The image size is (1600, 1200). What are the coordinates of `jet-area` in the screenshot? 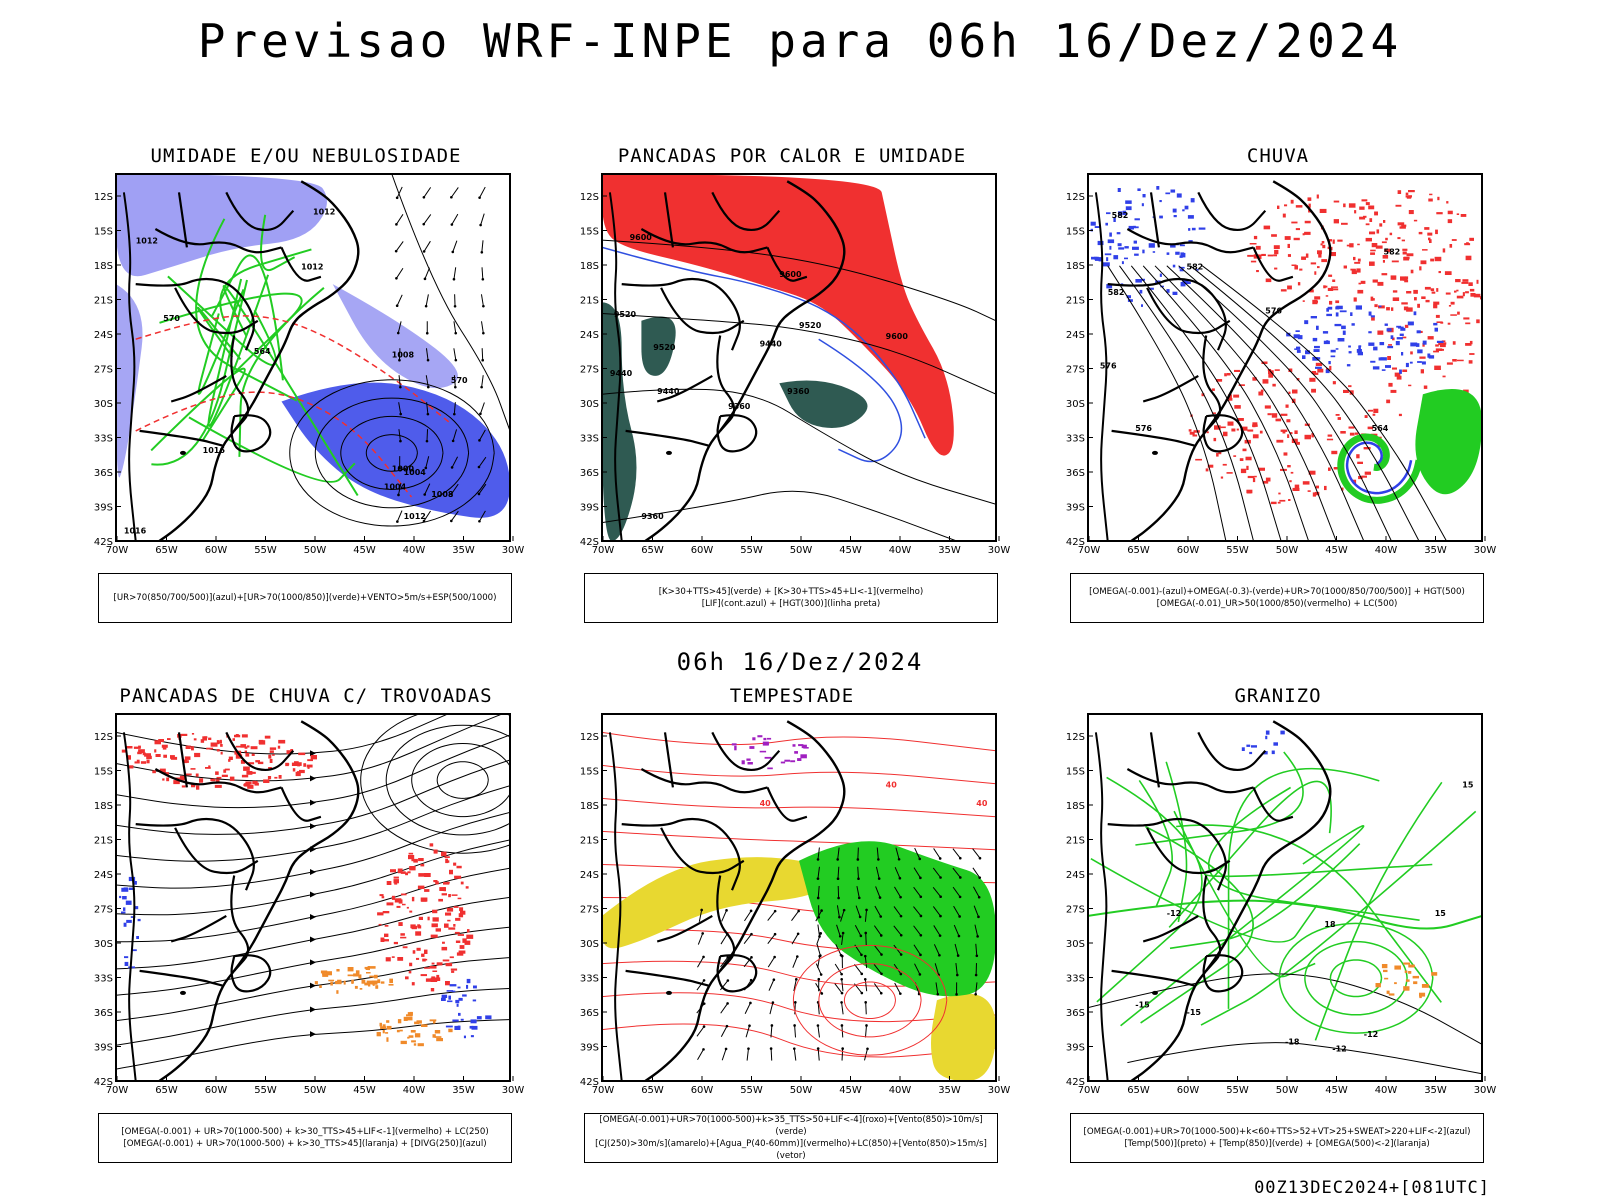 It's located at (963, 1037).